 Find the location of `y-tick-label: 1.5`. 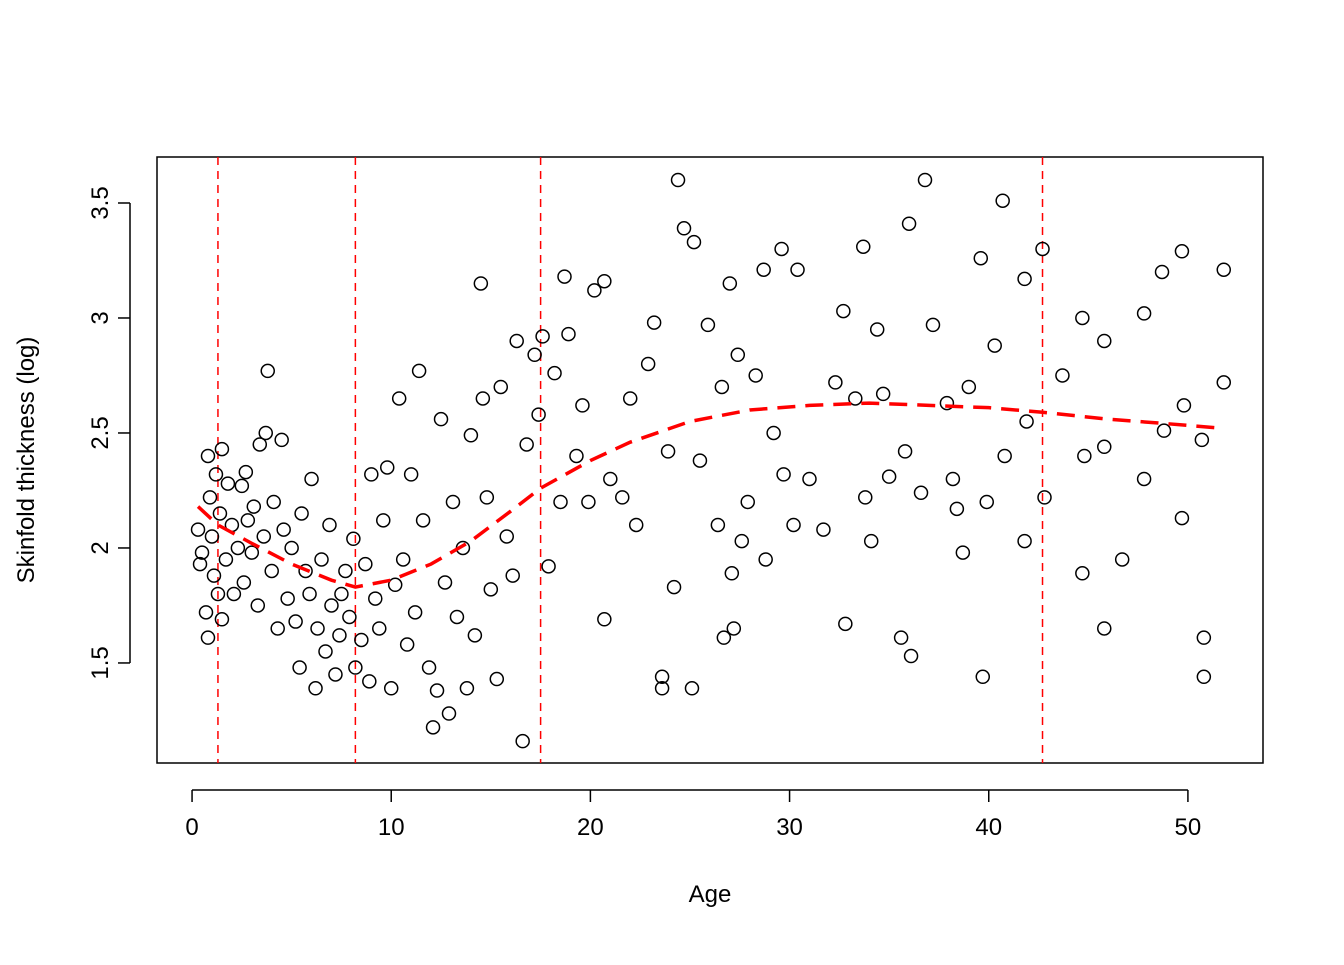

y-tick-label: 1.5 is located at coordinates (100, 662).